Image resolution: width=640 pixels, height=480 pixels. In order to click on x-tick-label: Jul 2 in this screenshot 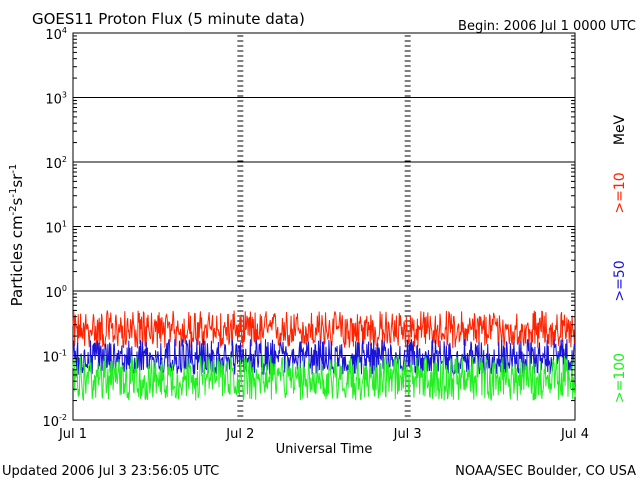, I will do `click(239, 434)`.